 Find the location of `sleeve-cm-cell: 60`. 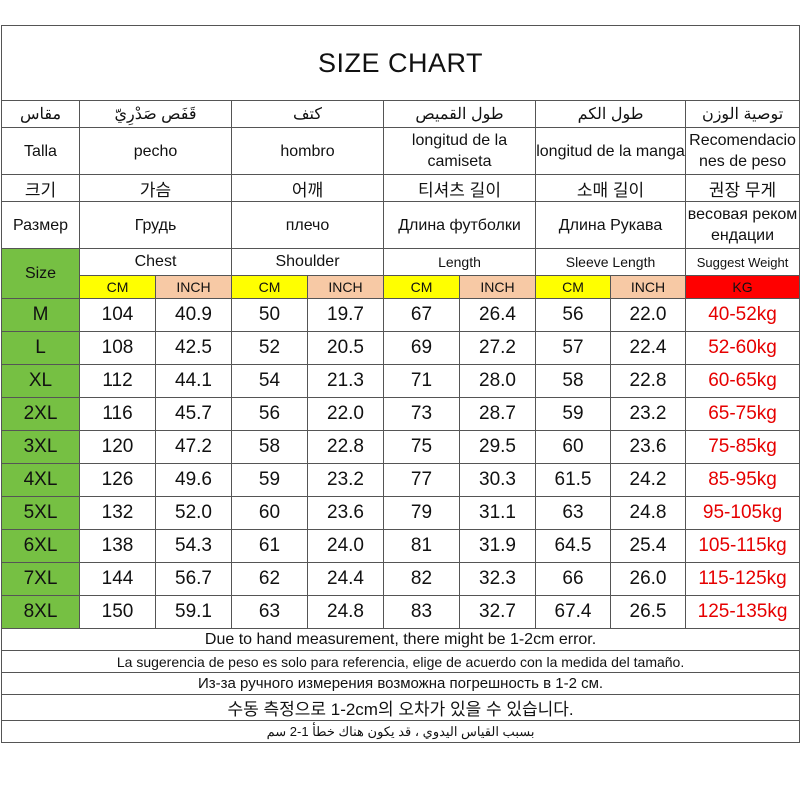

sleeve-cm-cell: 60 is located at coordinates (573, 447).